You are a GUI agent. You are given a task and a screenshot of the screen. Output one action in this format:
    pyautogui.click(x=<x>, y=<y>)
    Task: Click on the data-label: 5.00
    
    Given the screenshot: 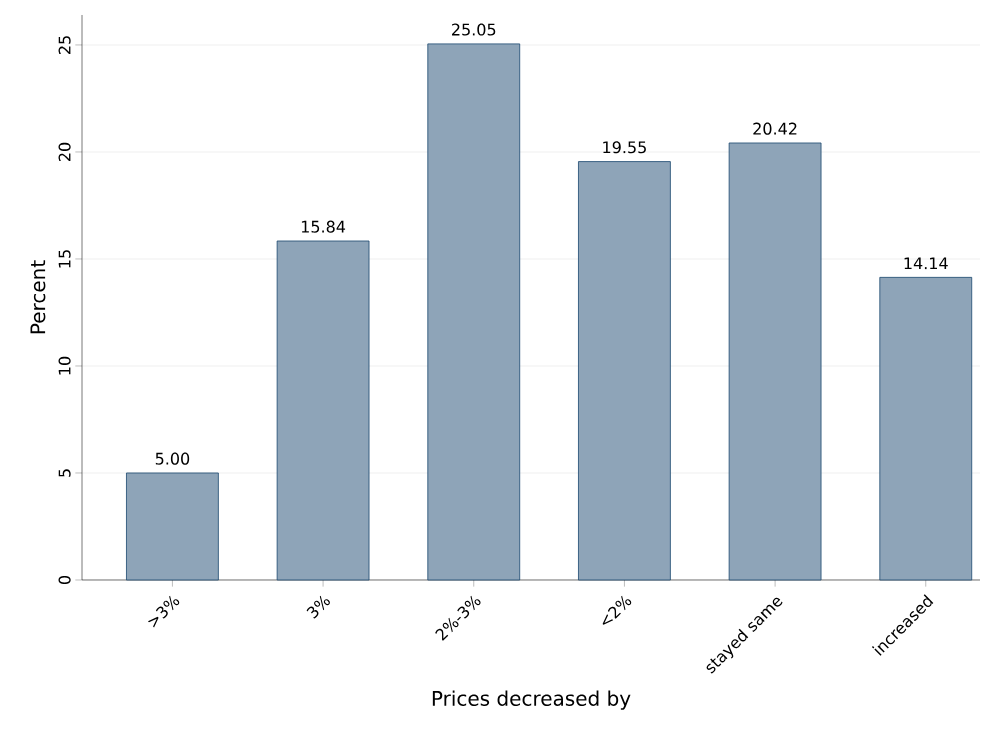 What is the action you would take?
    pyautogui.click(x=172, y=458)
    